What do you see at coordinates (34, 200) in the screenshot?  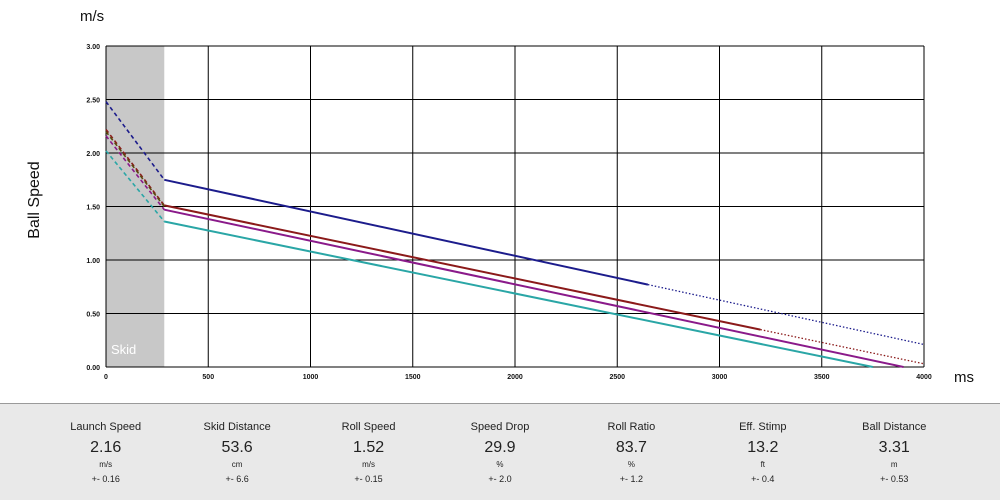 I see `y-axis-title: Ball Speed` at bounding box center [34, 200].